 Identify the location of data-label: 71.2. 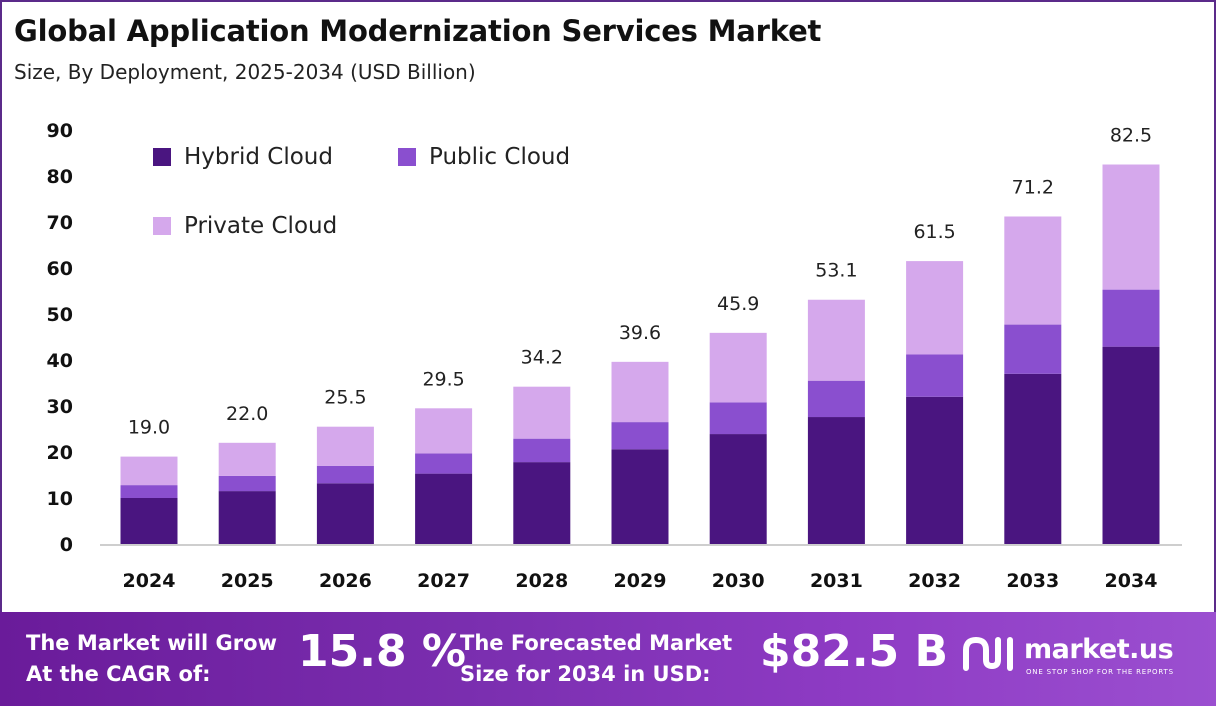
(1033, 187).